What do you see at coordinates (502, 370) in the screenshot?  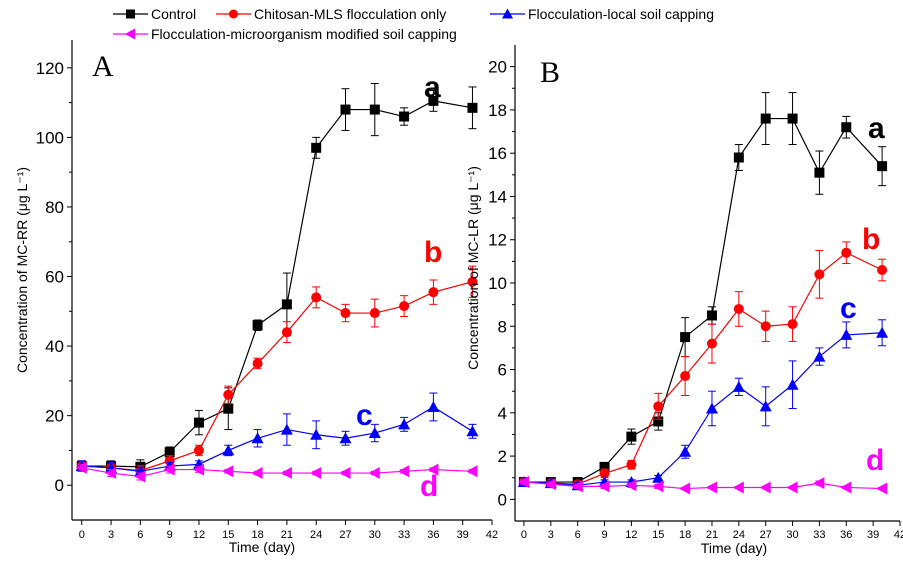 I see `y-tick-label: 6` at bounding box center [502, 370].